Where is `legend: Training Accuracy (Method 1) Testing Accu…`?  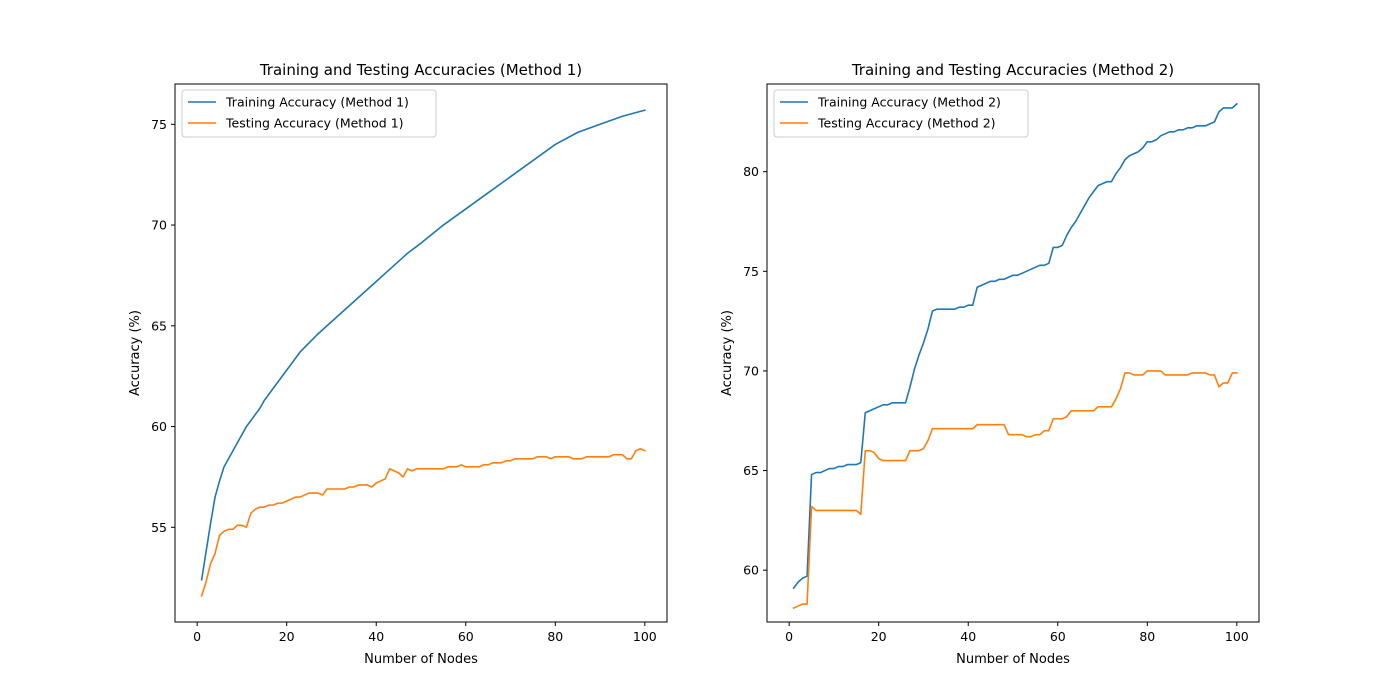
legend: Training Accuracy (Method 1) Testing Accu… is located at coordinates (309, 113).